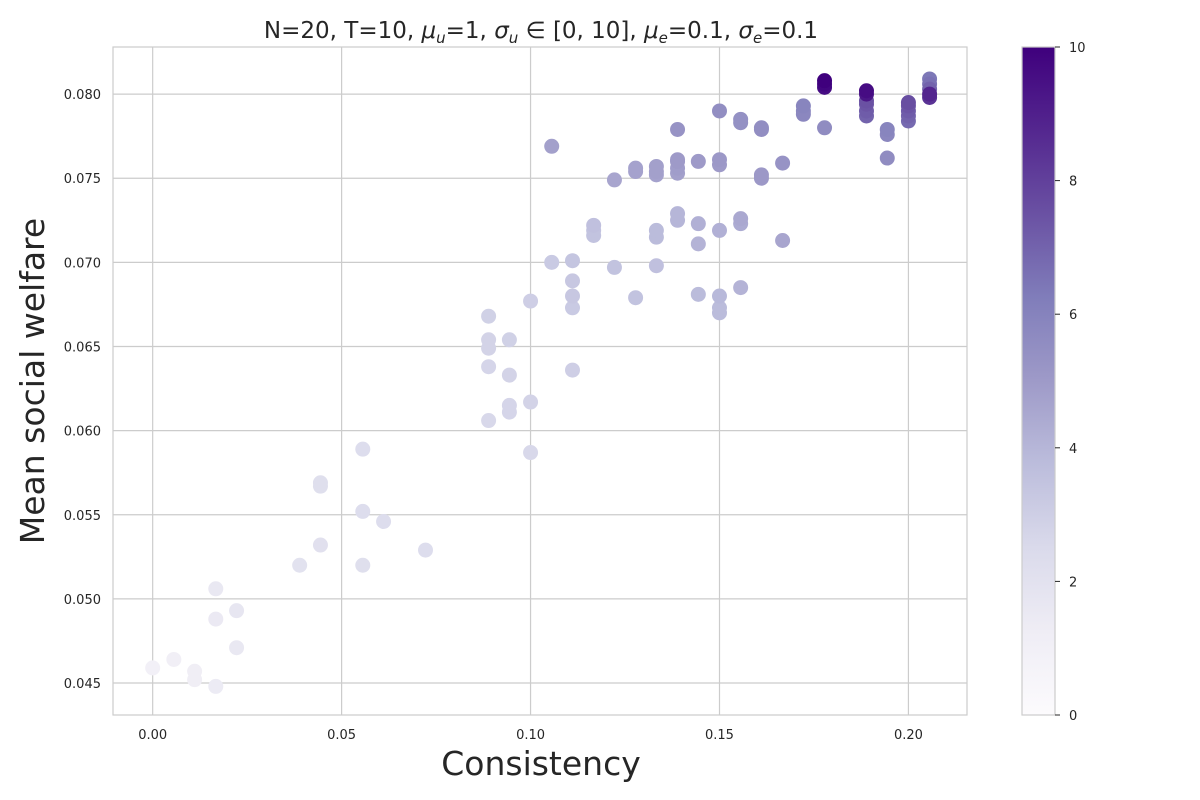  What do you see at coordinates (152, 735) in the screenshot?
I see `x-tick-label: 0.00` at bounding box center [152, 735].